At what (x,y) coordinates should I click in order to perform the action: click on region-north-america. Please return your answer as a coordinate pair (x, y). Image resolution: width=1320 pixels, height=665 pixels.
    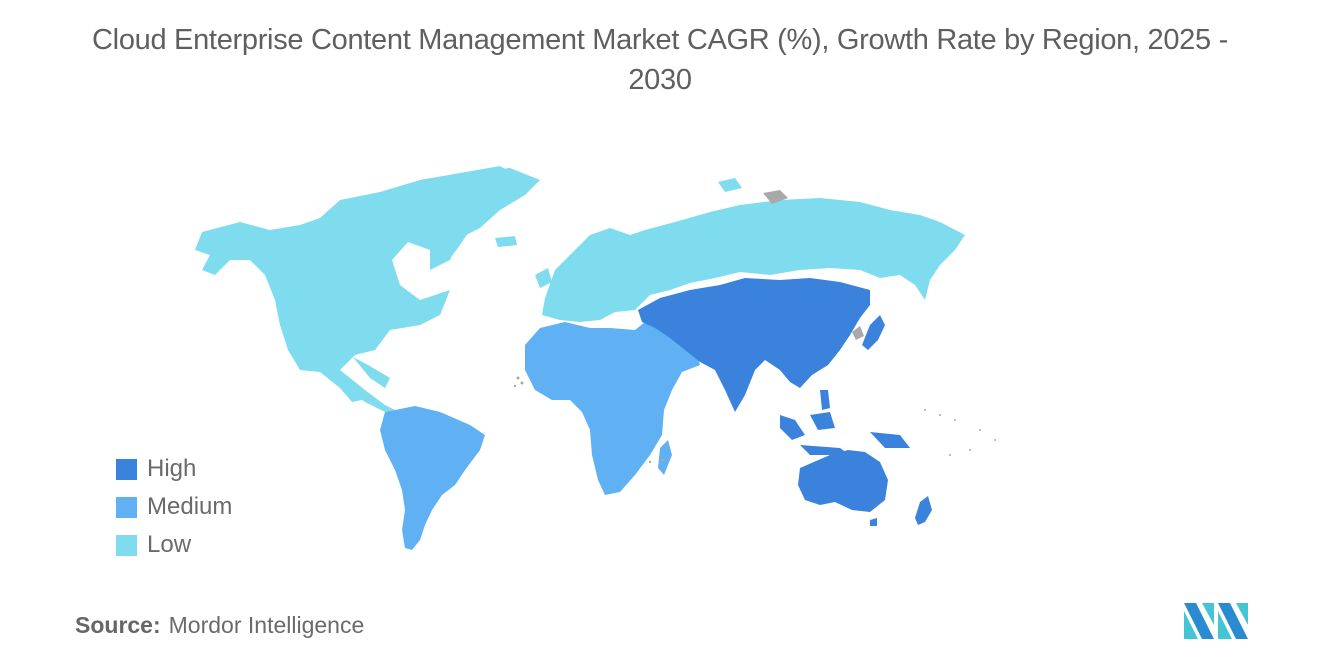
    Looking at the image, I should click on (367, 284).